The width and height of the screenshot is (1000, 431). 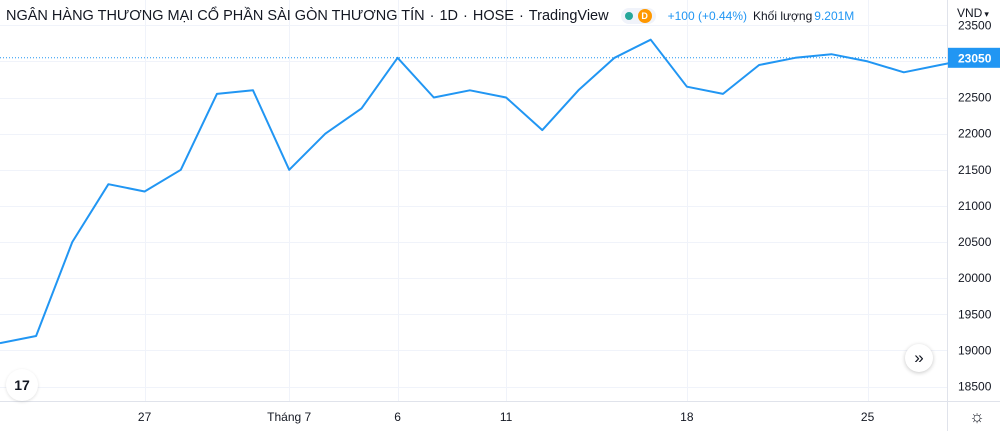 I want to click on settings-gear-icon: ☼, so click(x=977, y=416).